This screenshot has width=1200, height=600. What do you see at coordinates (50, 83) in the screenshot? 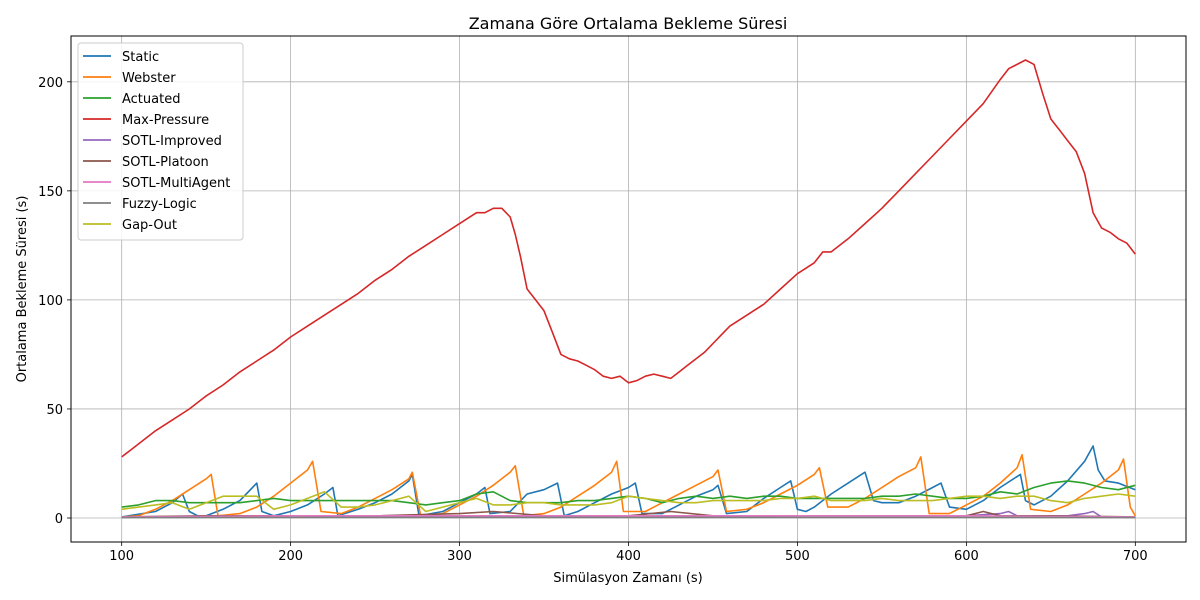
I see `y-tick-label: 200` at bounding box center [50, 83].